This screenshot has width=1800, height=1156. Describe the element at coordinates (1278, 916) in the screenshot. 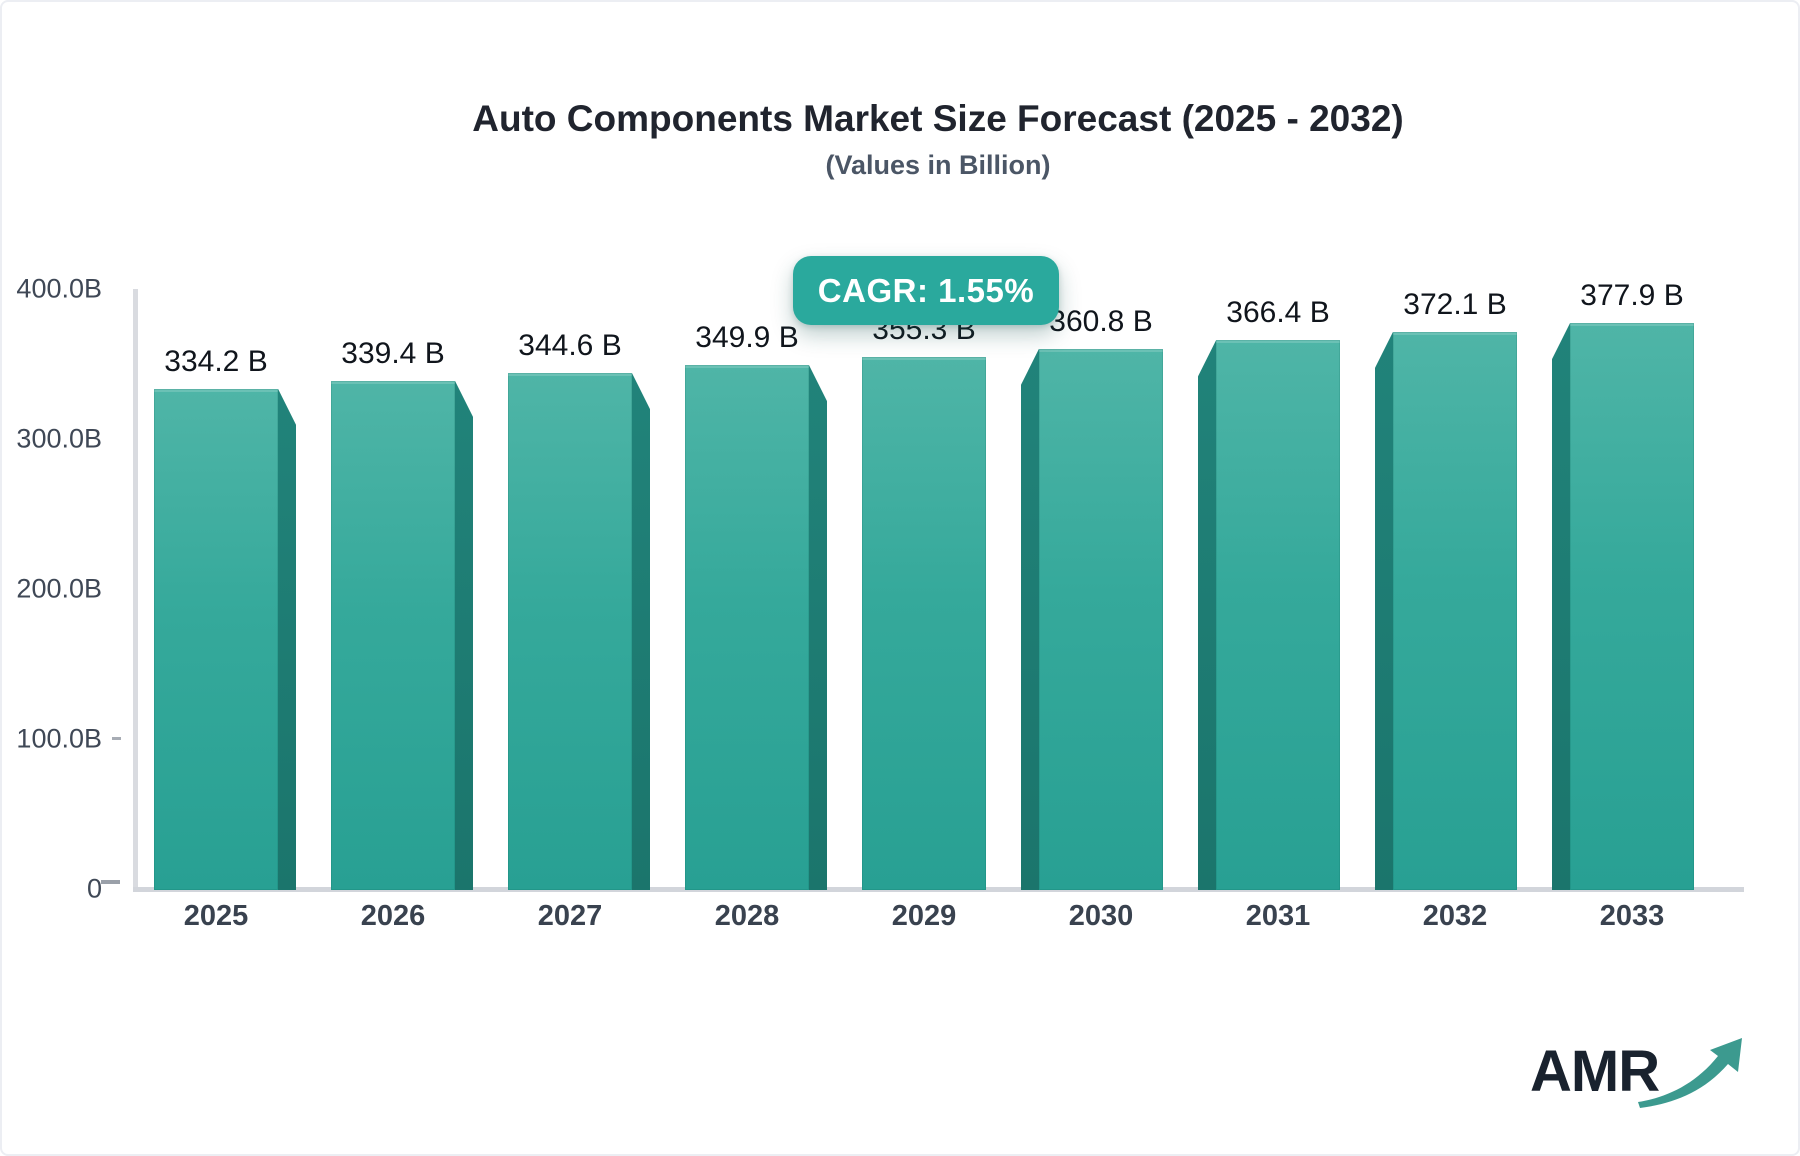

I see `x-axis-year-label: 2031` at that location.